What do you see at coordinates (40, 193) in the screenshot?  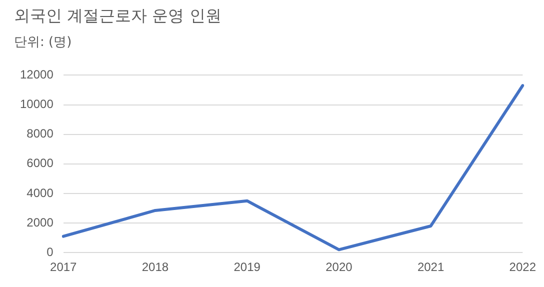 I see `y-tick-label: 4000` at bounding box center [40, 193].